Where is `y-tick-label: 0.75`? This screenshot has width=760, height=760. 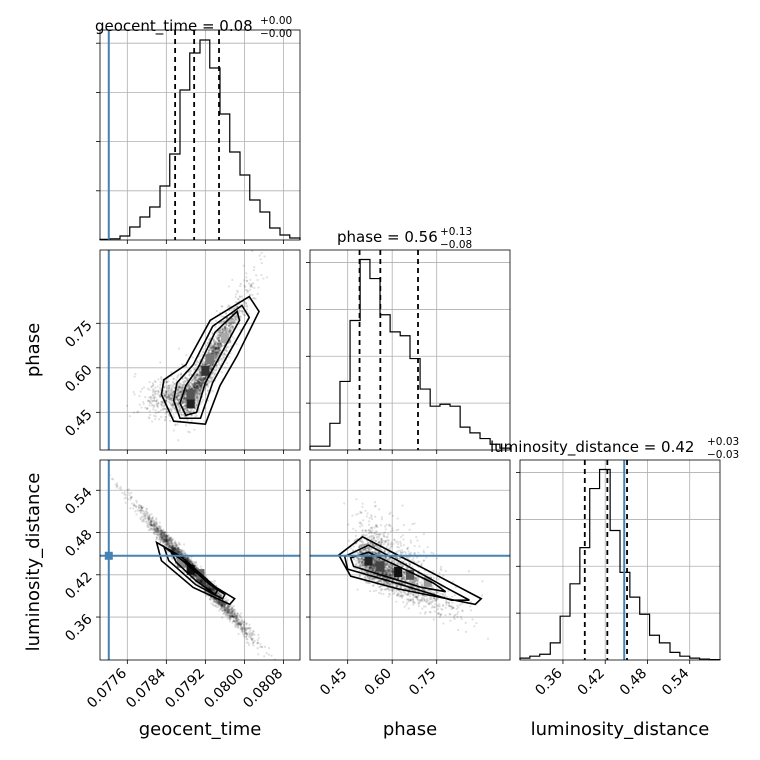
y-tick-label: 0.75 is located at coordinates (78, 334).